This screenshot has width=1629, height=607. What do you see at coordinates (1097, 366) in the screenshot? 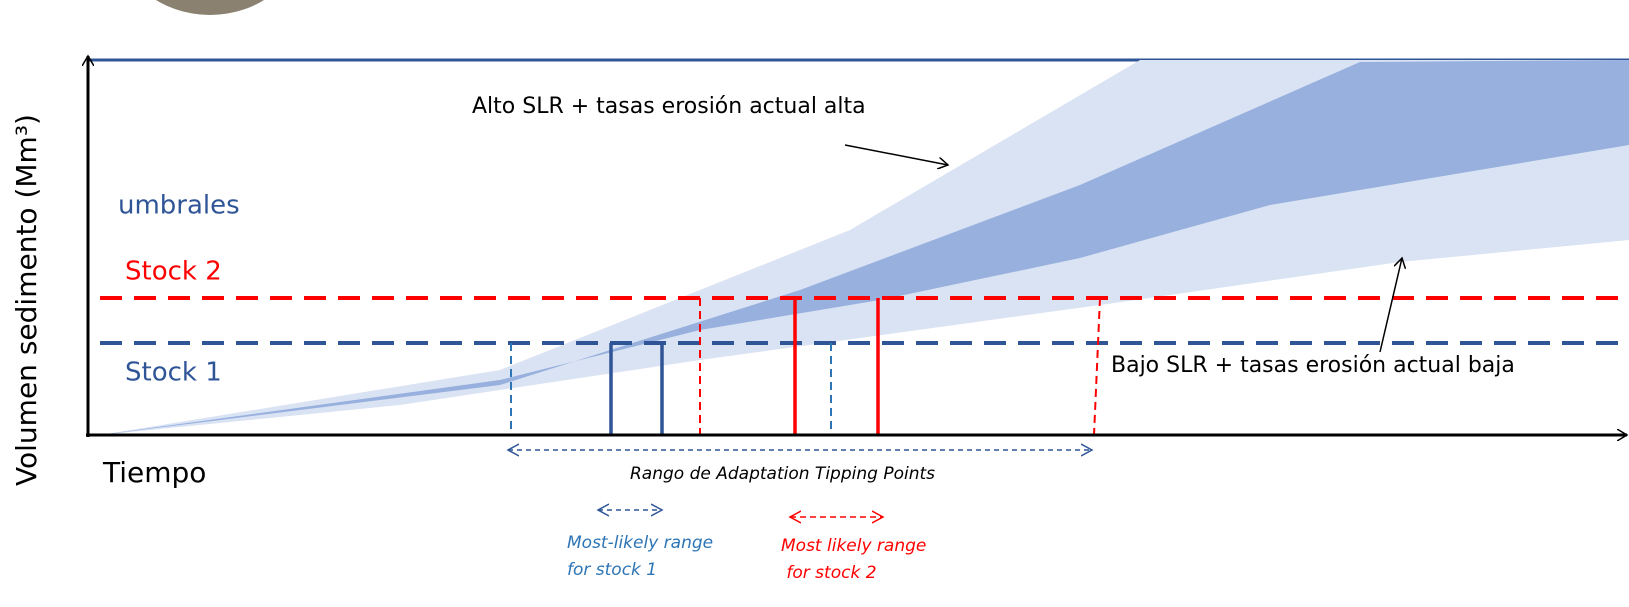
I see `range-edge` at bounding box center [1097, 366].